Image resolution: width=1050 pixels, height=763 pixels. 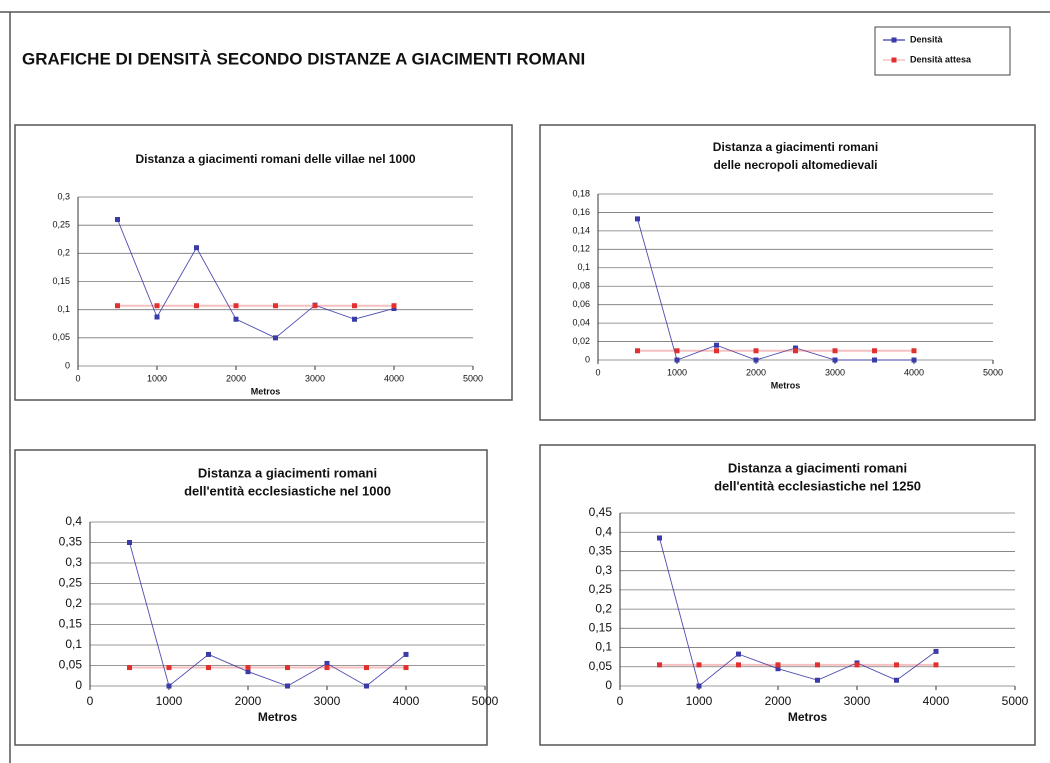 What do you see at coordinates (581, 322) in the screenshot?
I see `y-tick-label: 0,04` at bounding box center [581, 322].